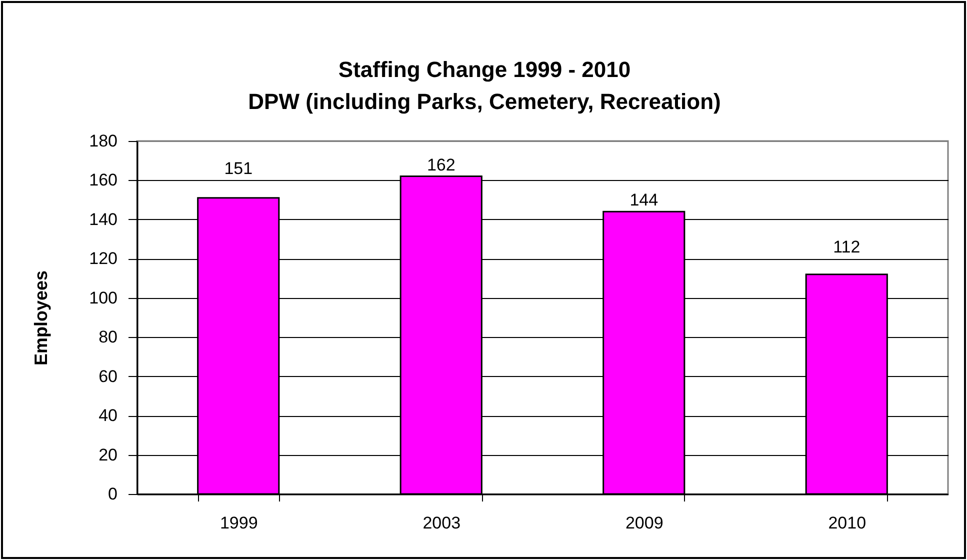  What do you see at coordinates (108, 454) in the screenshot?
I see `y-tick-label: 20` at bounding box center [108, 454].